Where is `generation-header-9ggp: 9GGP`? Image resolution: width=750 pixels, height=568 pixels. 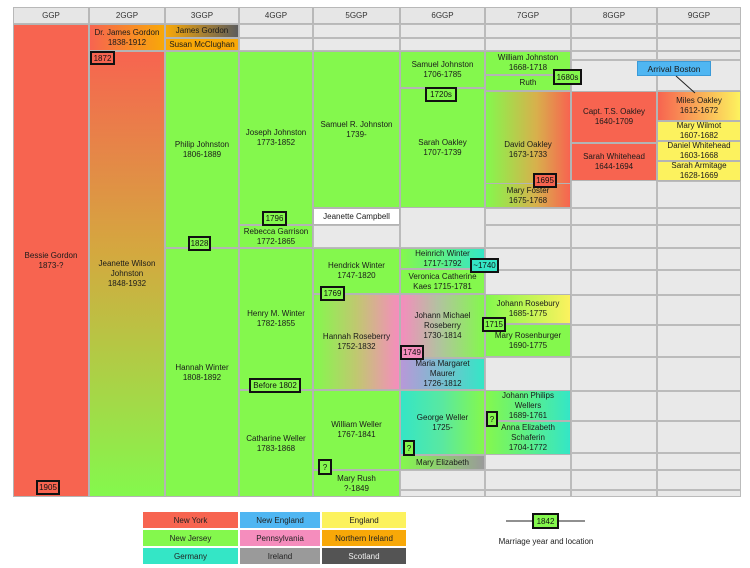 generation-header-9ggp: 9GGP is located at coordinates (699, 15).